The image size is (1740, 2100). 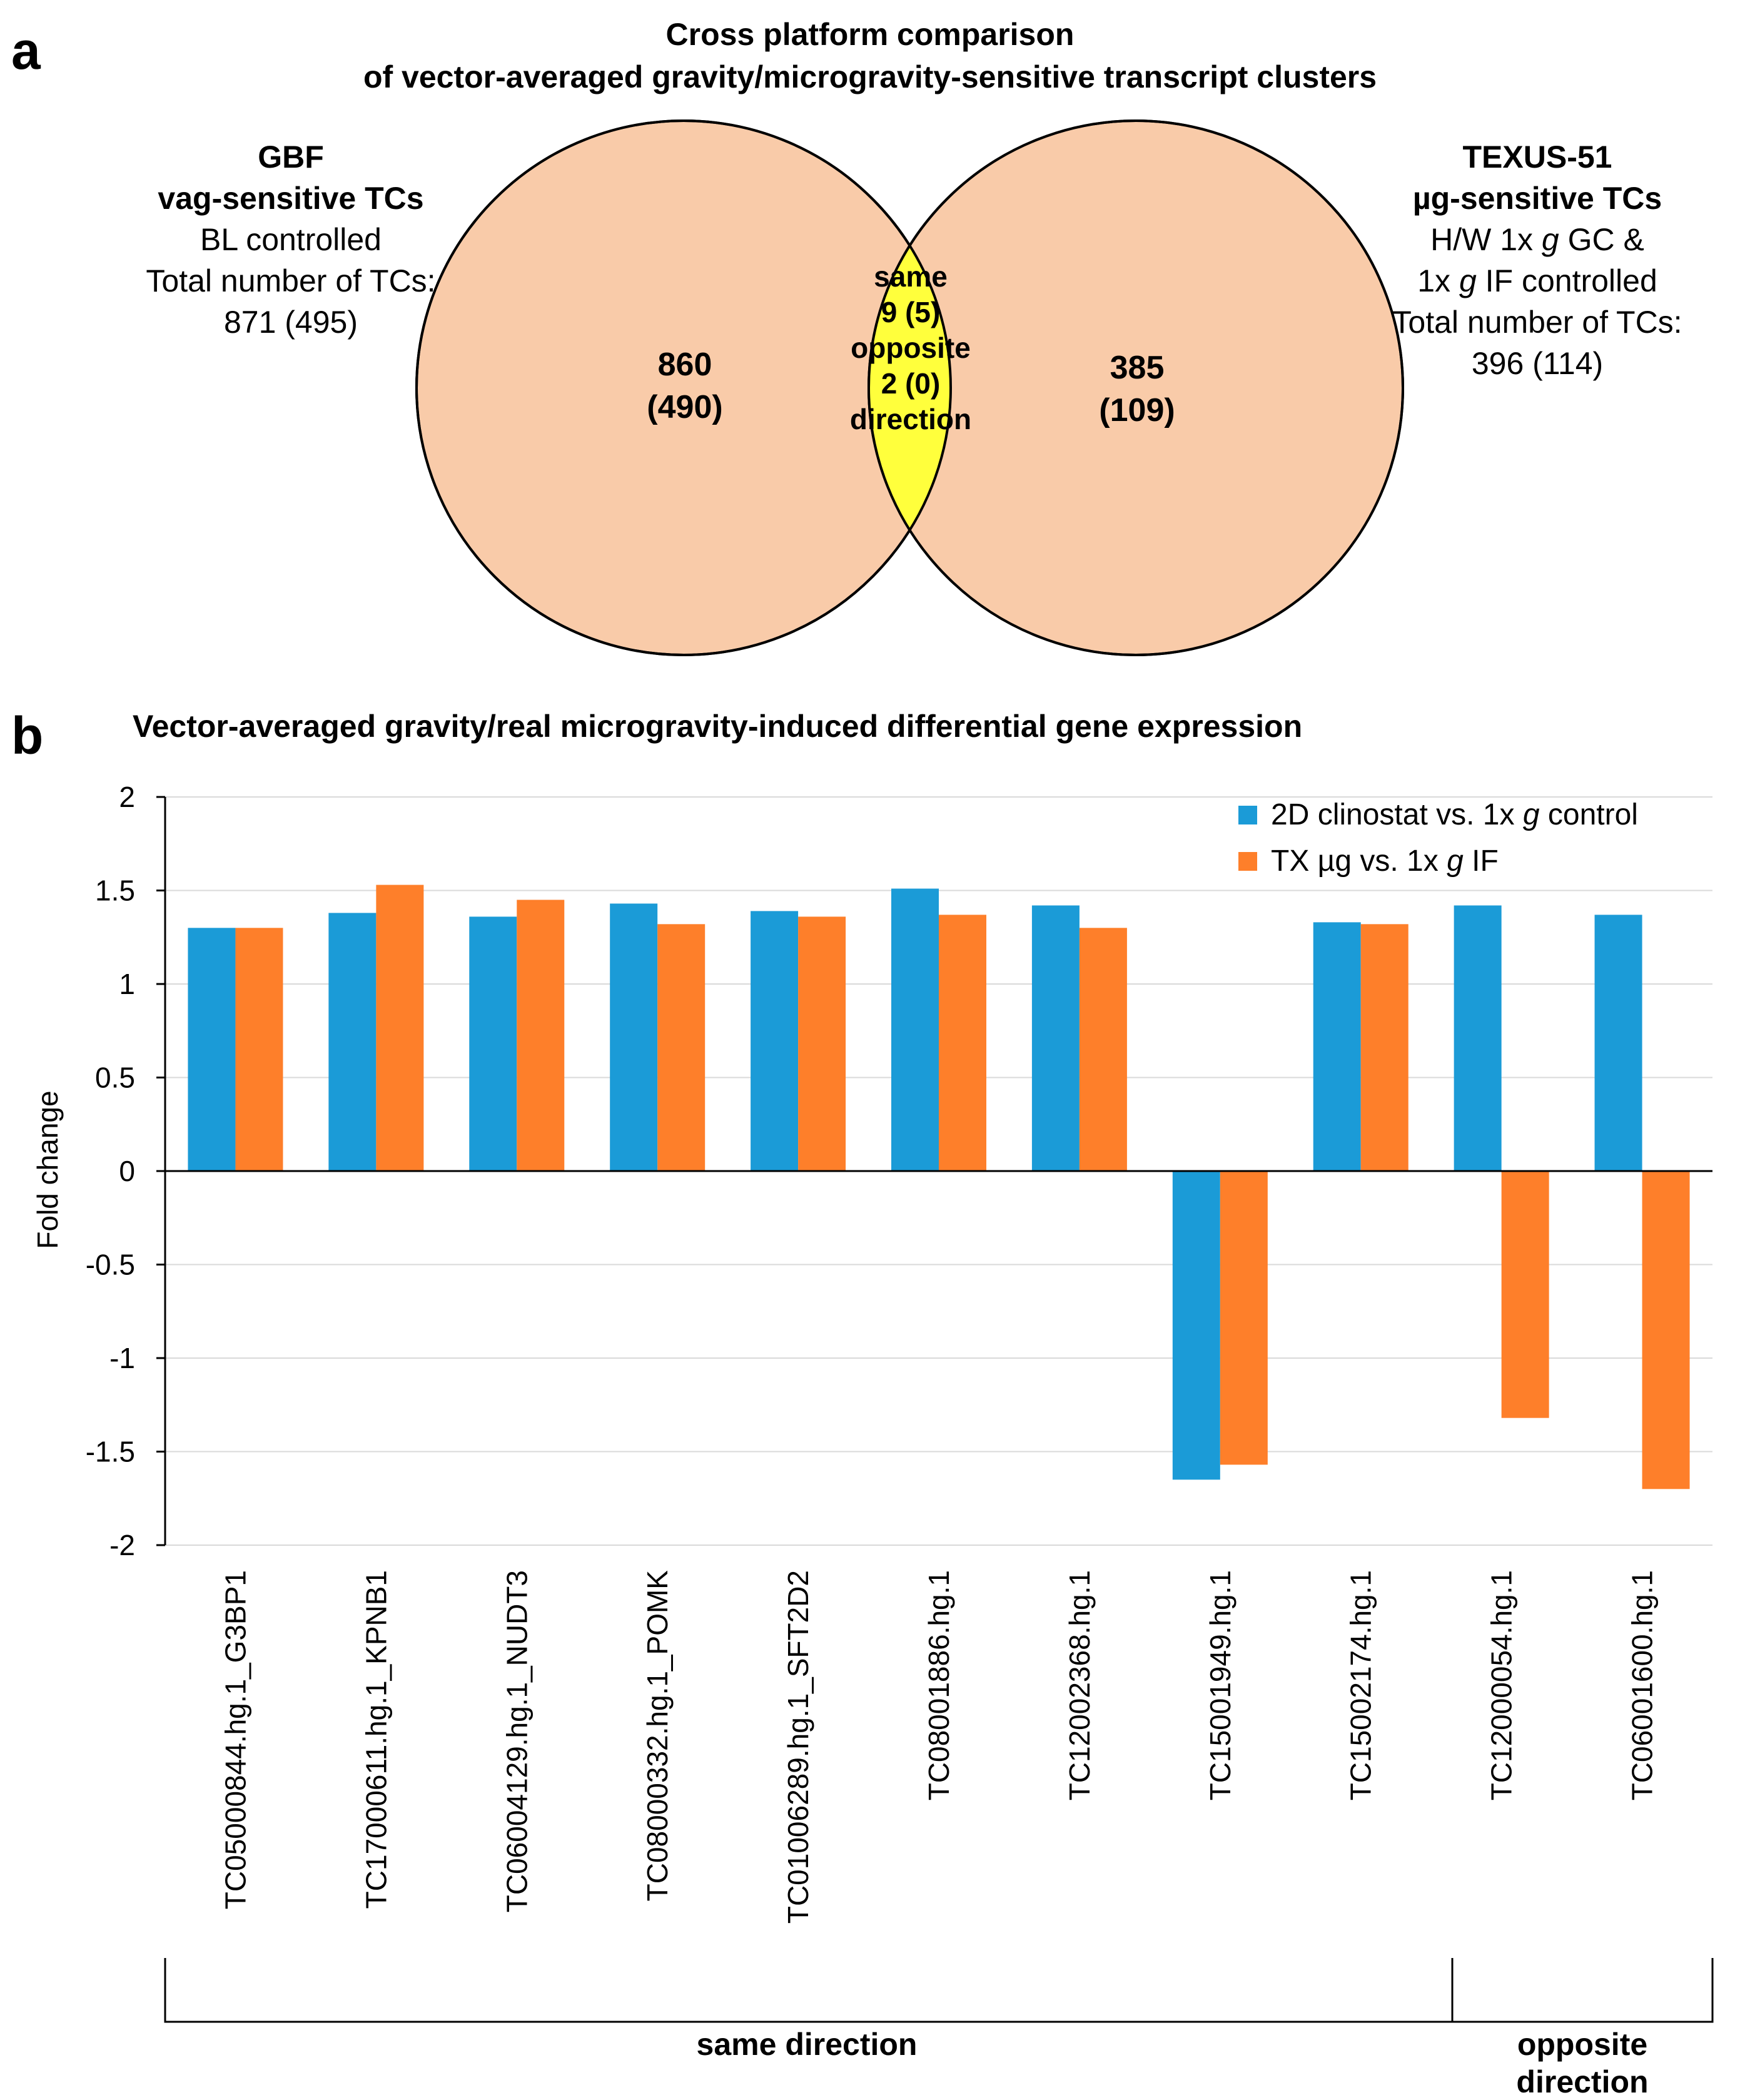 I want to click on category-label: TC06001600.hg.1, so click(x=1643, y=1685).